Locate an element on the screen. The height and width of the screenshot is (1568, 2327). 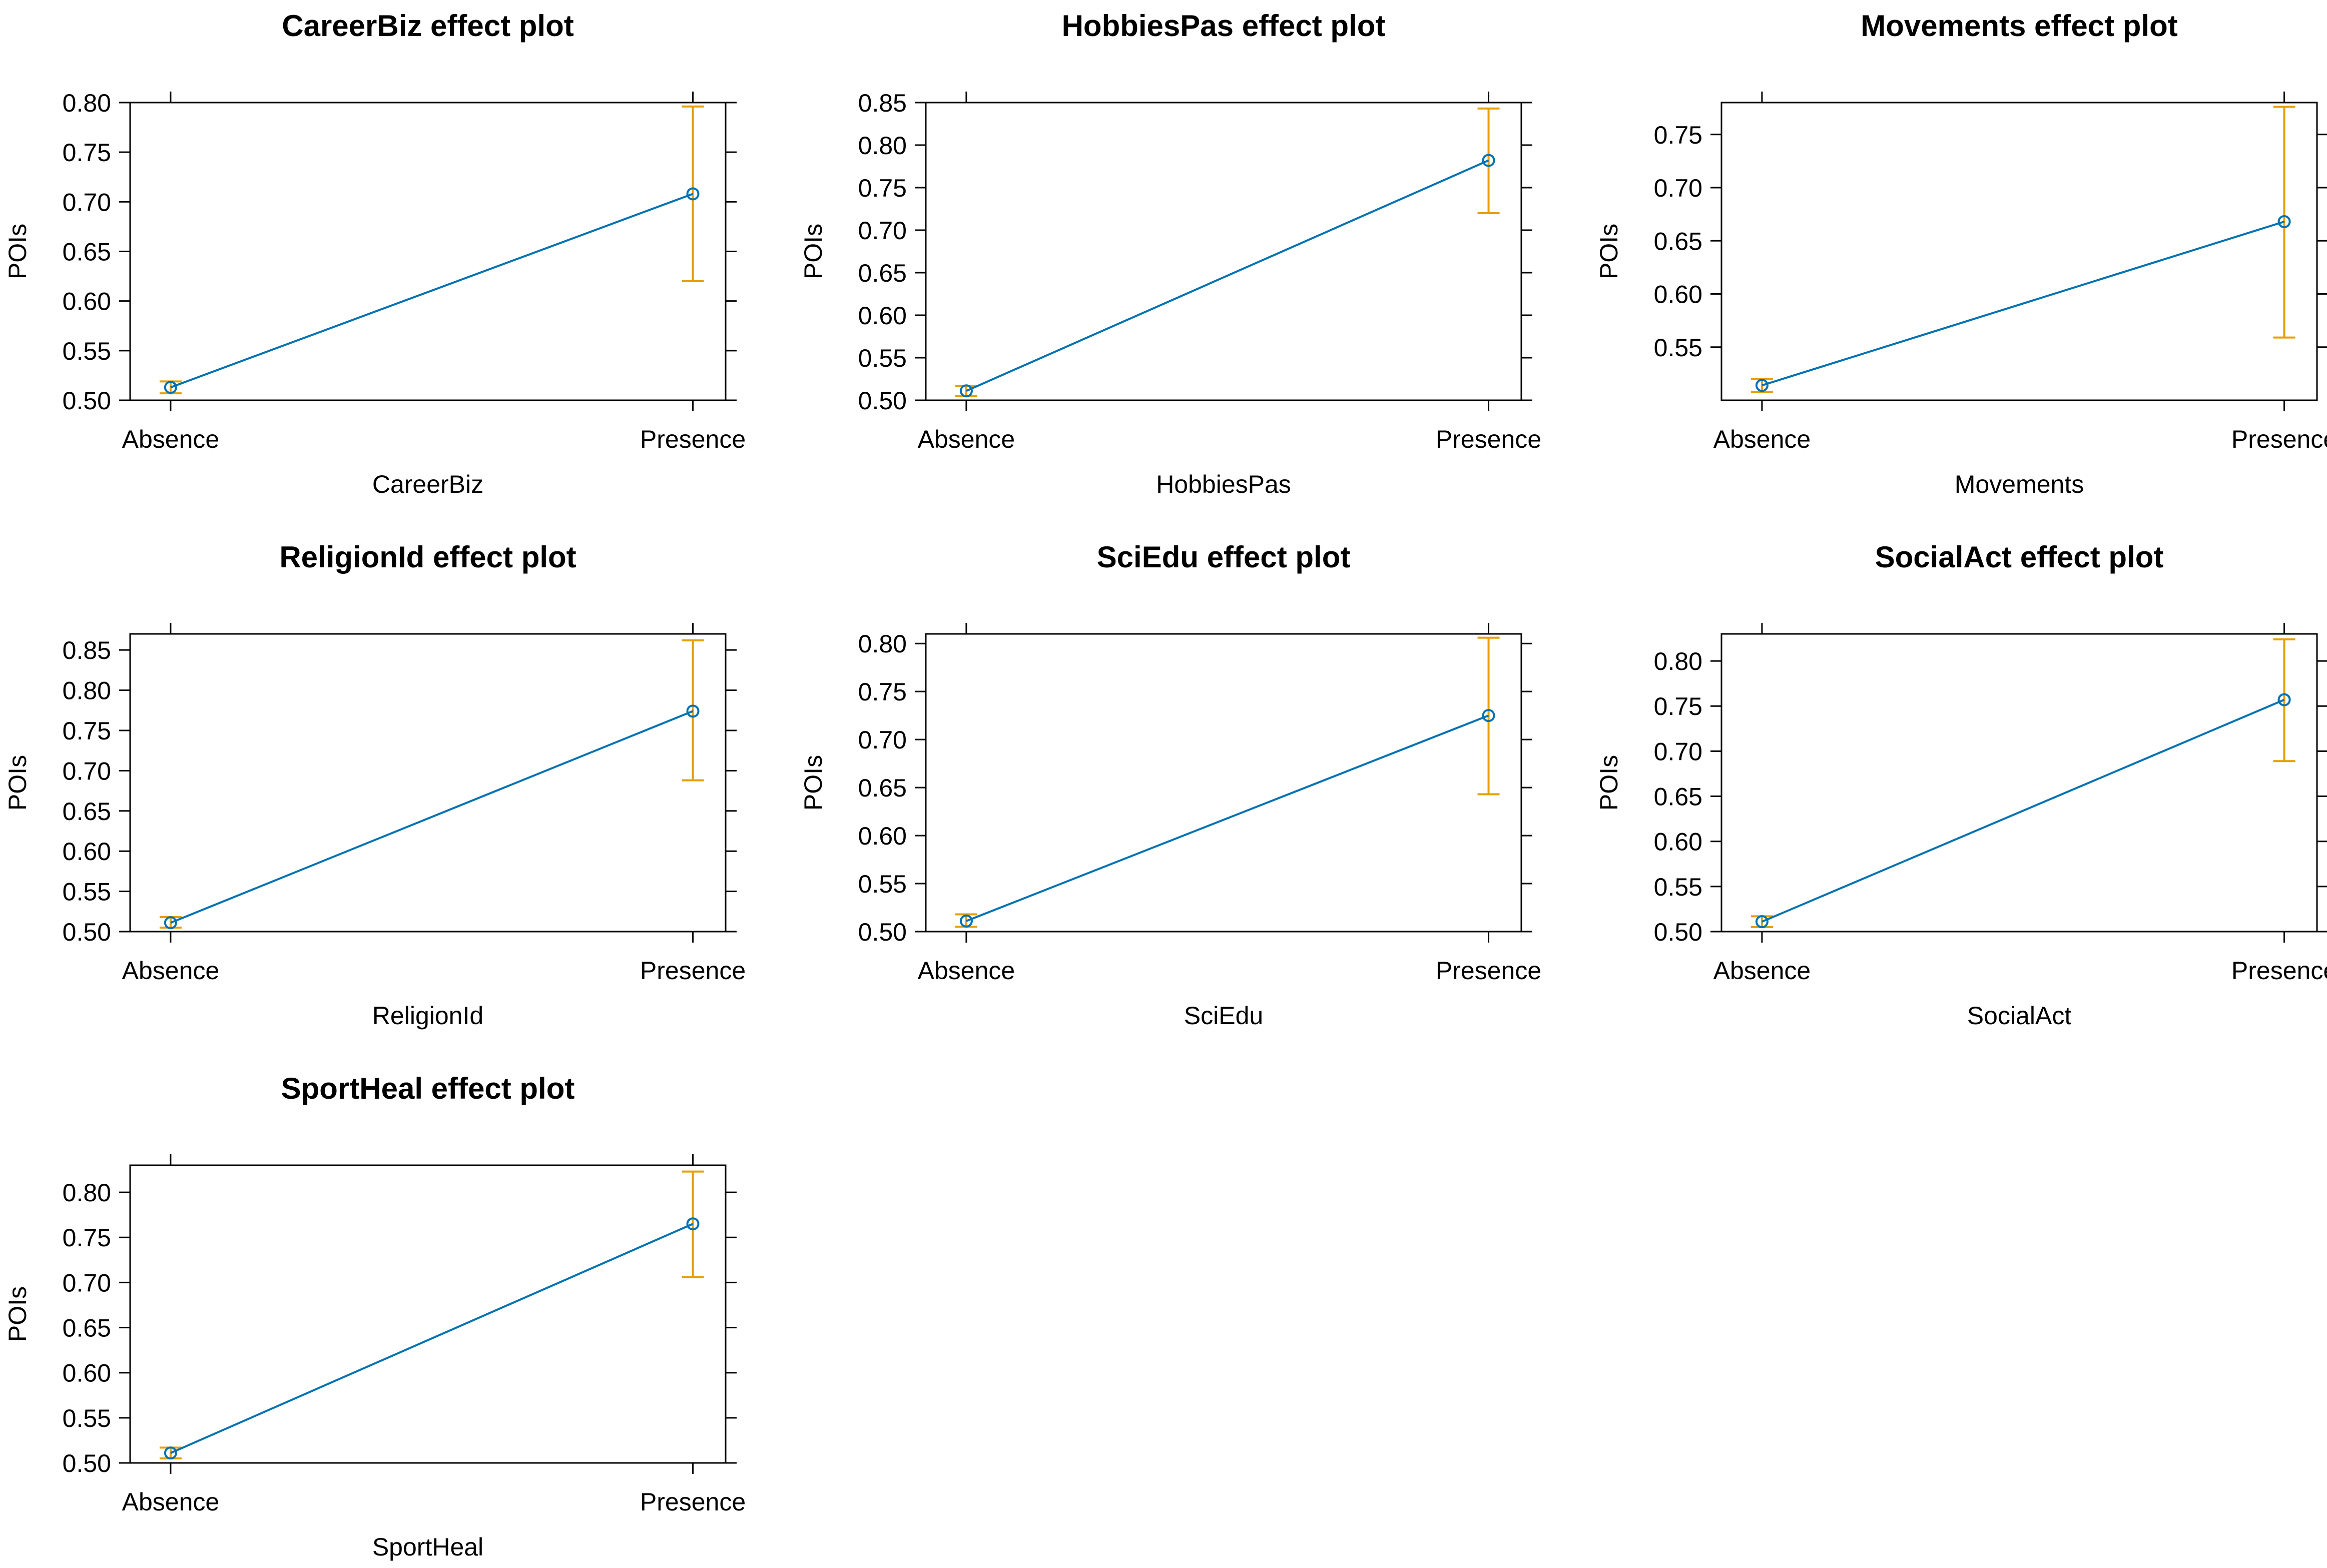
chart-title: Movements effect plot is located at coordinates (2019, 26).